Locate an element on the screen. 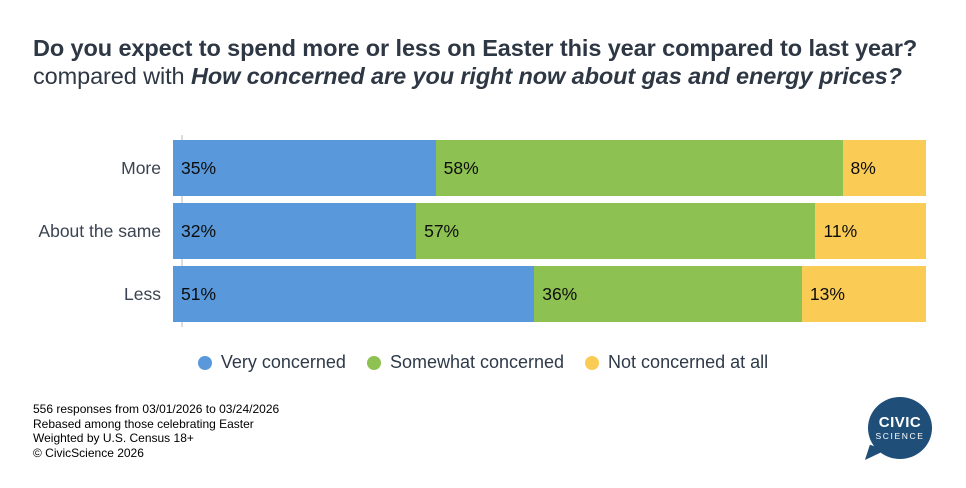 This screenshot has width=966, height=488. legend-label: Very concerned is located at coordinates (283, 362).